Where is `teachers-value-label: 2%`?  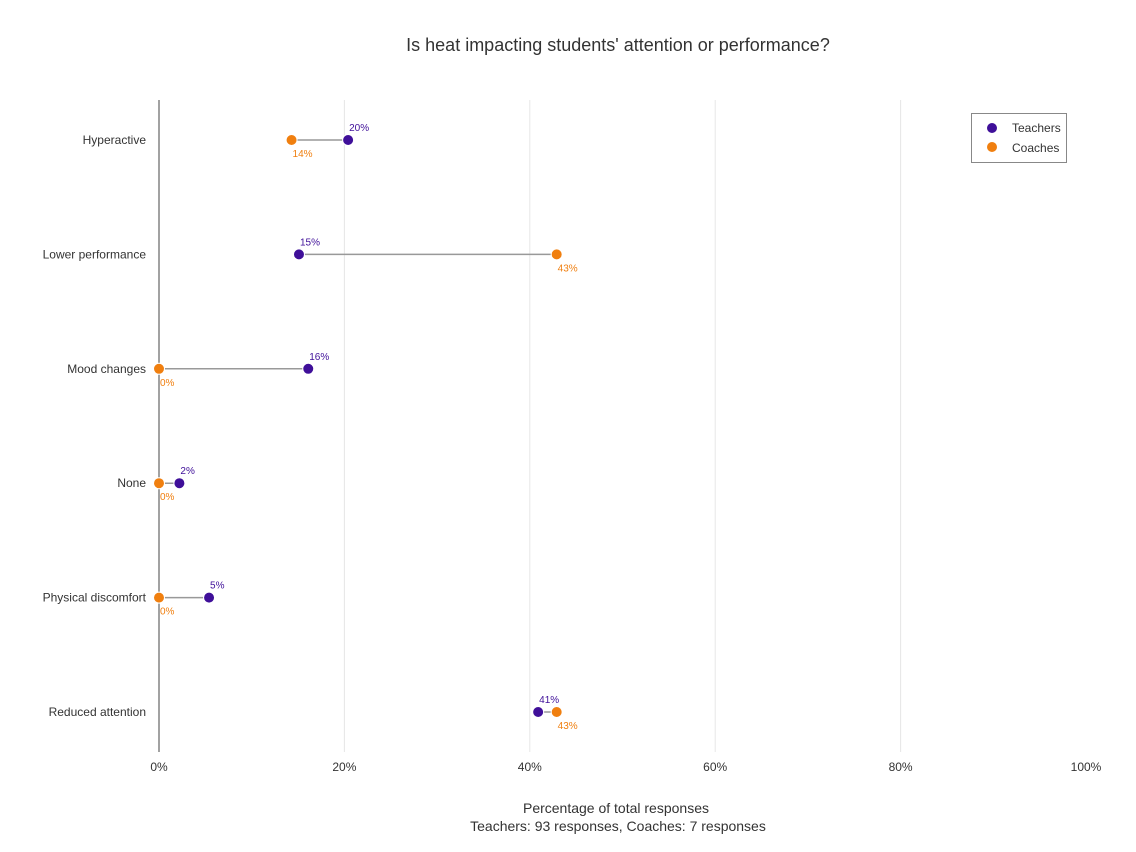
teachers-value-label: 2% is located at coordinates (187, 471).